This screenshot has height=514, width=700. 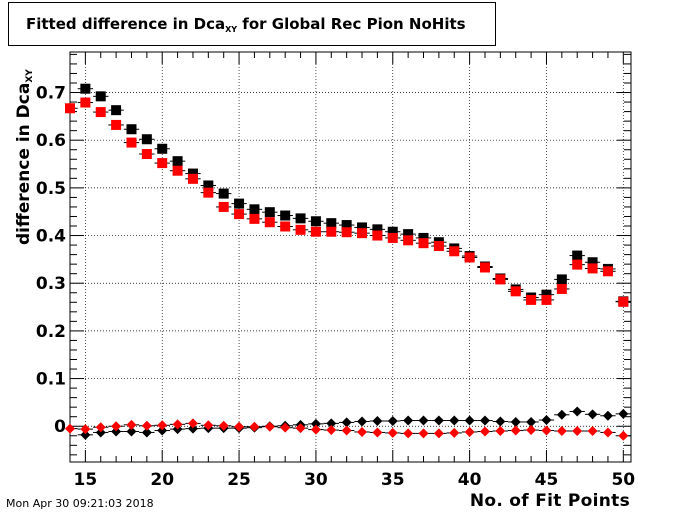 I want to click on y-tick-label: 0.5, so click(x=51, y=189).